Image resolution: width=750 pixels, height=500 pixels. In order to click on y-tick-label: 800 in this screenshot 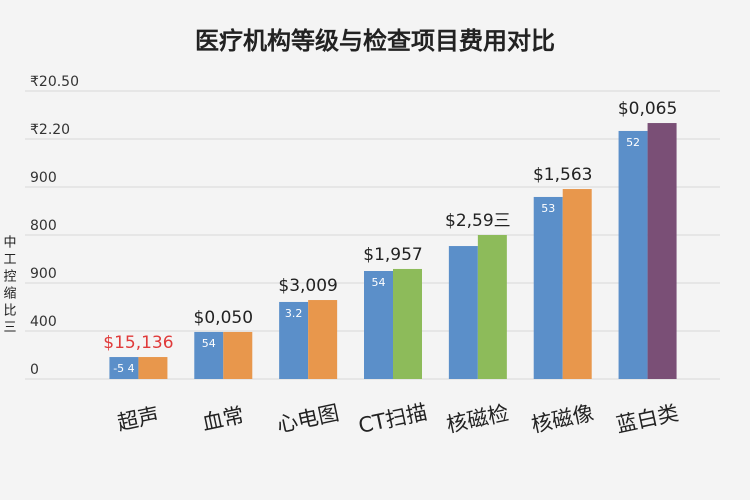, I will do `click(43, 226)`.